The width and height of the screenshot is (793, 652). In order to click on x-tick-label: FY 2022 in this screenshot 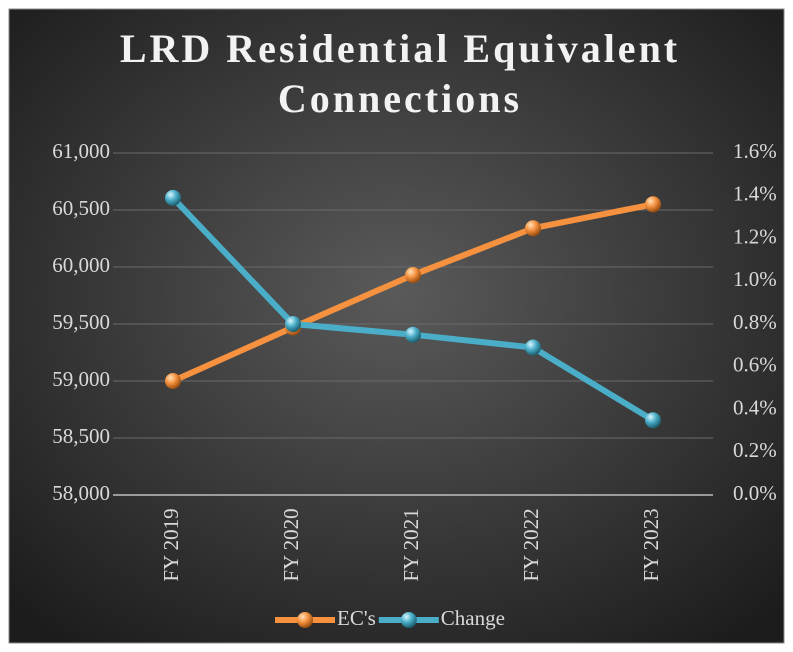, I will do `click(531, 544)`.